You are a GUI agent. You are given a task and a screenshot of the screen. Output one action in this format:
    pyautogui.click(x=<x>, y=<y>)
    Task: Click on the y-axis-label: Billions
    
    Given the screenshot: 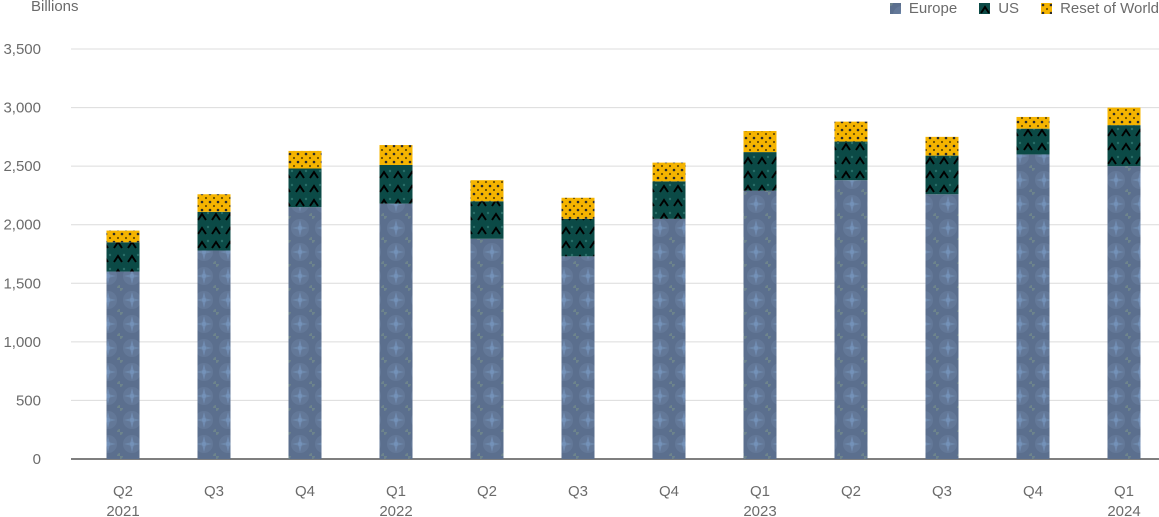 What is the action you would take?
    pyautogui.click(x=55, y=7)
    